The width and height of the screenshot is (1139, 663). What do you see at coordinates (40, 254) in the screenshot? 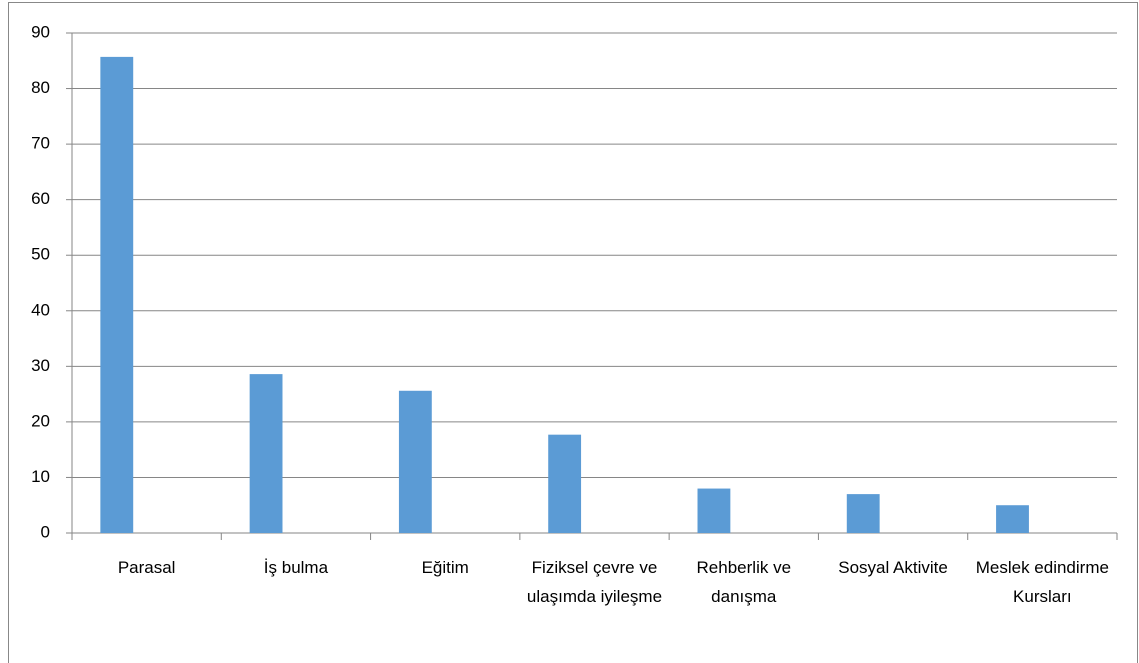
I see `y-tick-label: 50` at bounding box center [40, 254].